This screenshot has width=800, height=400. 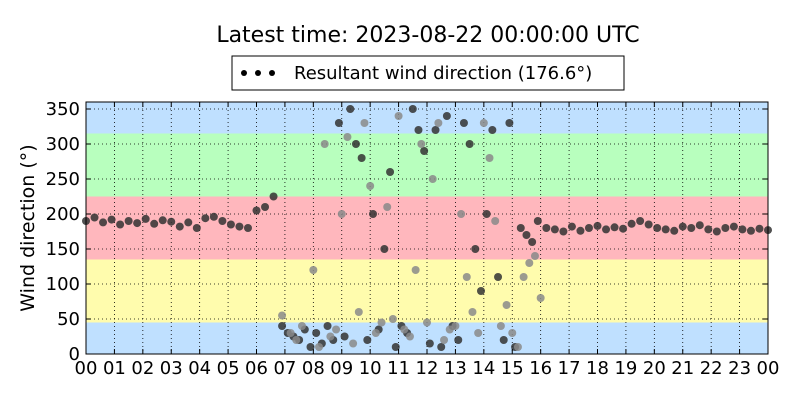 What do you see at coordinates (171, 368) in the screenshot?
I see `x-tick-label: 03` at bounding box center [171, 368].